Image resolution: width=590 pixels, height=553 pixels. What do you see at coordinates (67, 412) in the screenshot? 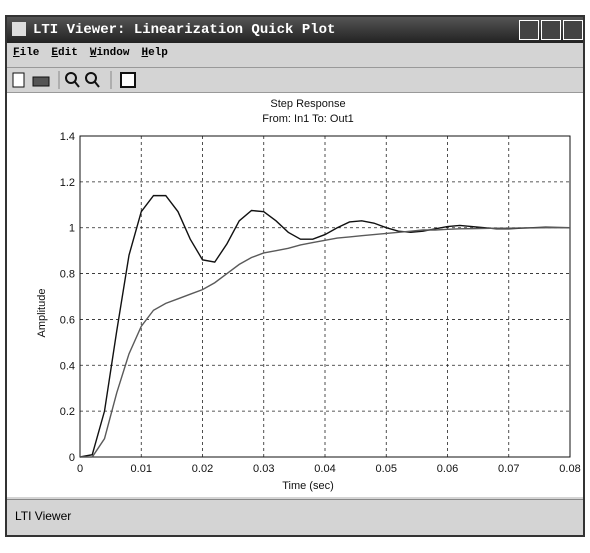
I see `y-tick-label: 0.2` at bounding box center [67, 412].